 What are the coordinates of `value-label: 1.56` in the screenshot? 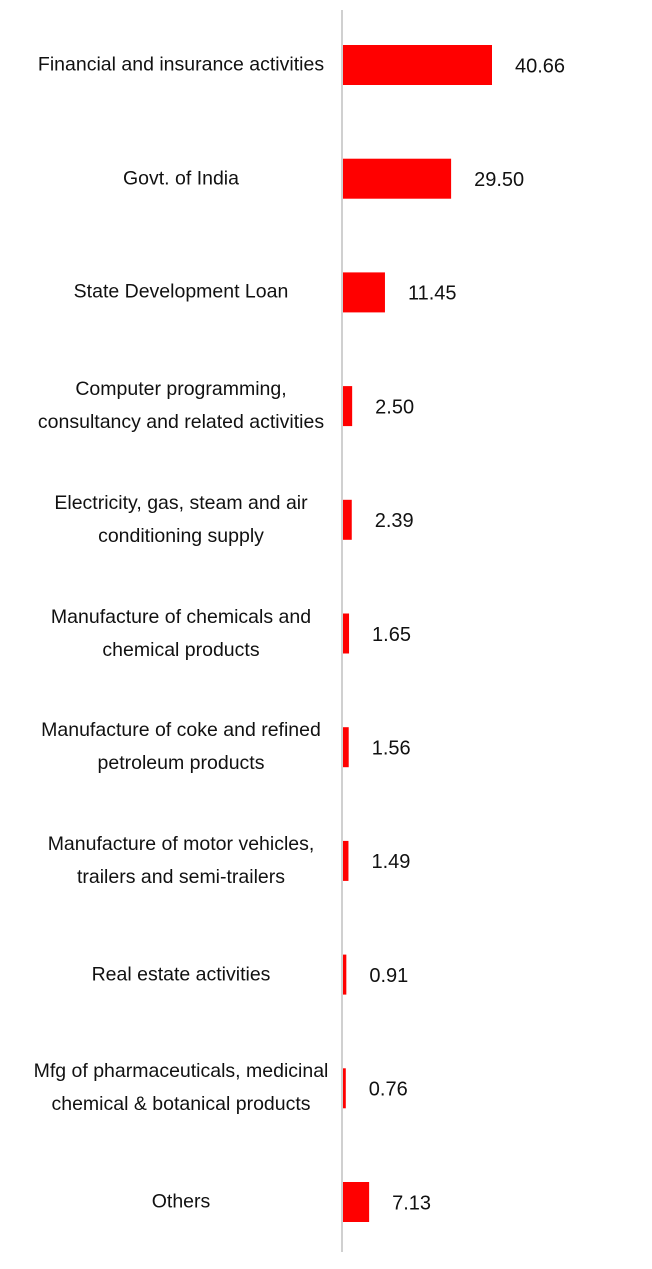 It's located at (391, 748).